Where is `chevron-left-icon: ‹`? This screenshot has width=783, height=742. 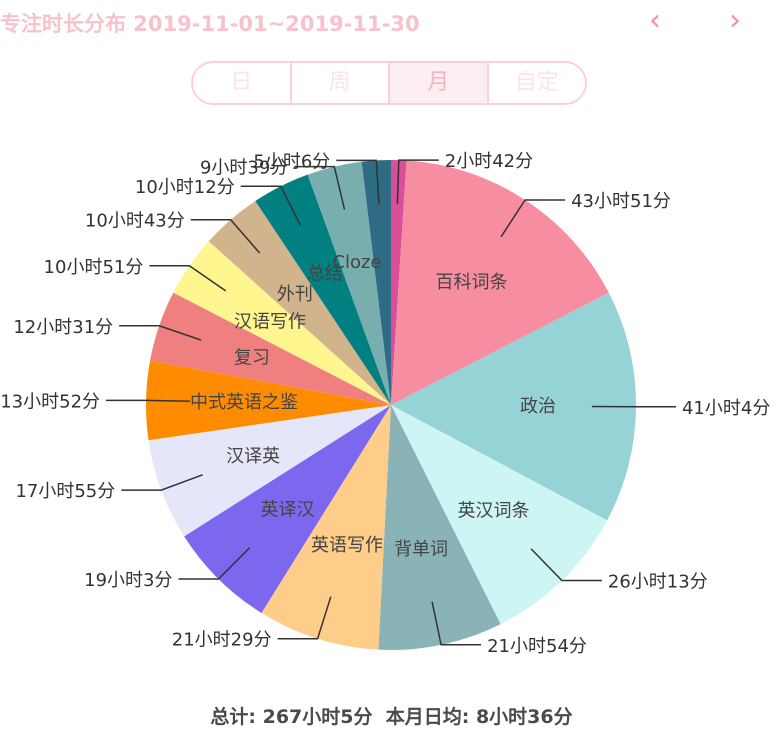 chevron-left-icon: ‹ is located at coordinates (655, 20).